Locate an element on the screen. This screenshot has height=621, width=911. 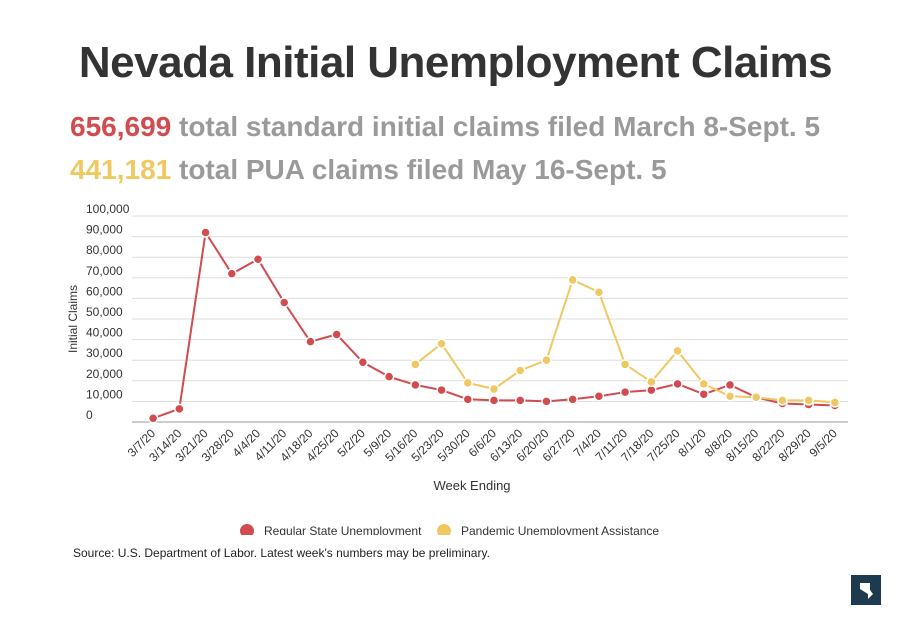
standard-claims-total: 656,699 is located at coordinates (121, 126).